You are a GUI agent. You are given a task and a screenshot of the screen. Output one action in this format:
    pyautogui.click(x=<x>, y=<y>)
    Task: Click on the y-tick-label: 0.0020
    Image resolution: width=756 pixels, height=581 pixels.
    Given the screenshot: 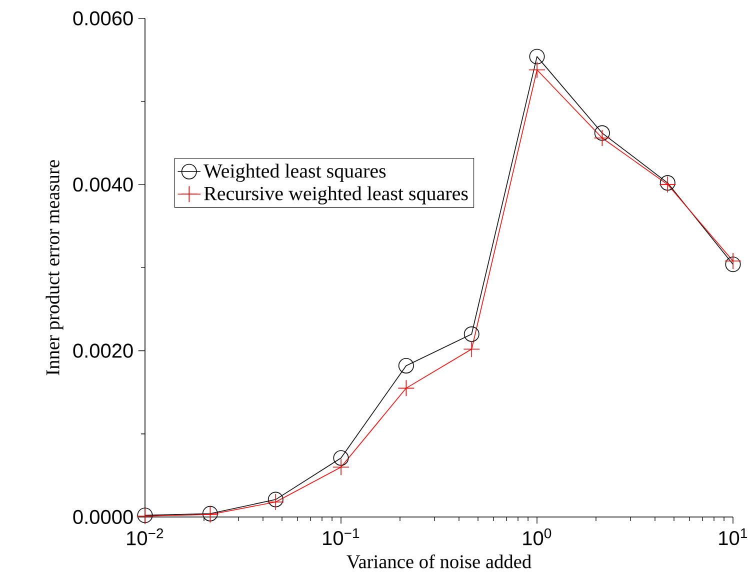 What is the action you would take?
    pyautogui.click(x=103, y=351)
    